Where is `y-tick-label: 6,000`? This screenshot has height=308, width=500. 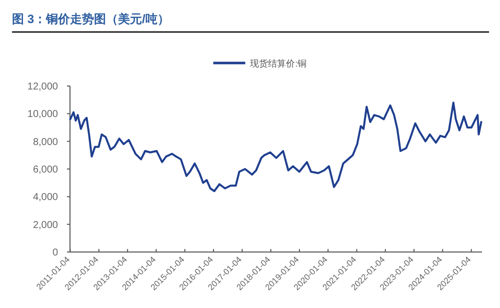
y-tick-label: 6,000 is located at coordinates (45, 170).